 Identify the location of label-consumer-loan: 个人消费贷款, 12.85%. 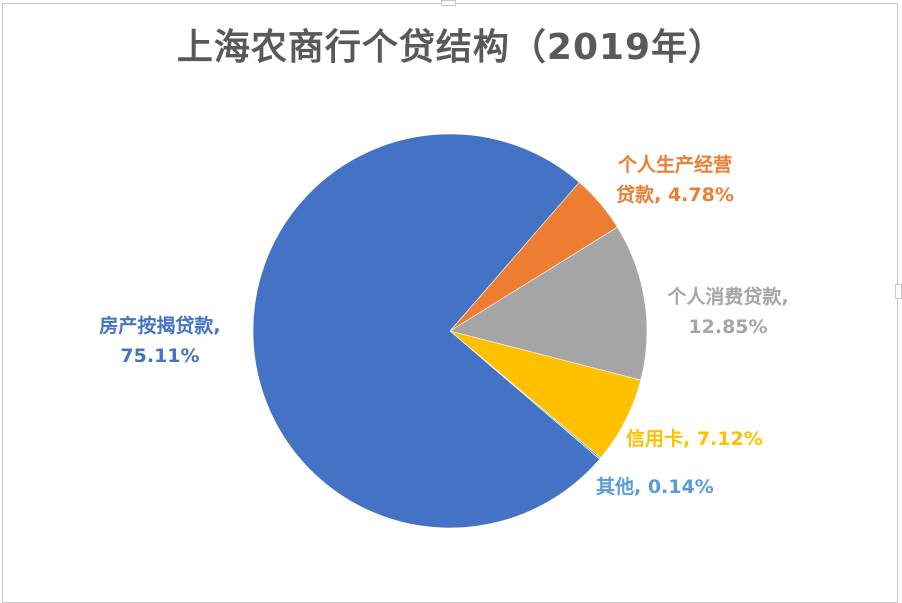
(728, 312).